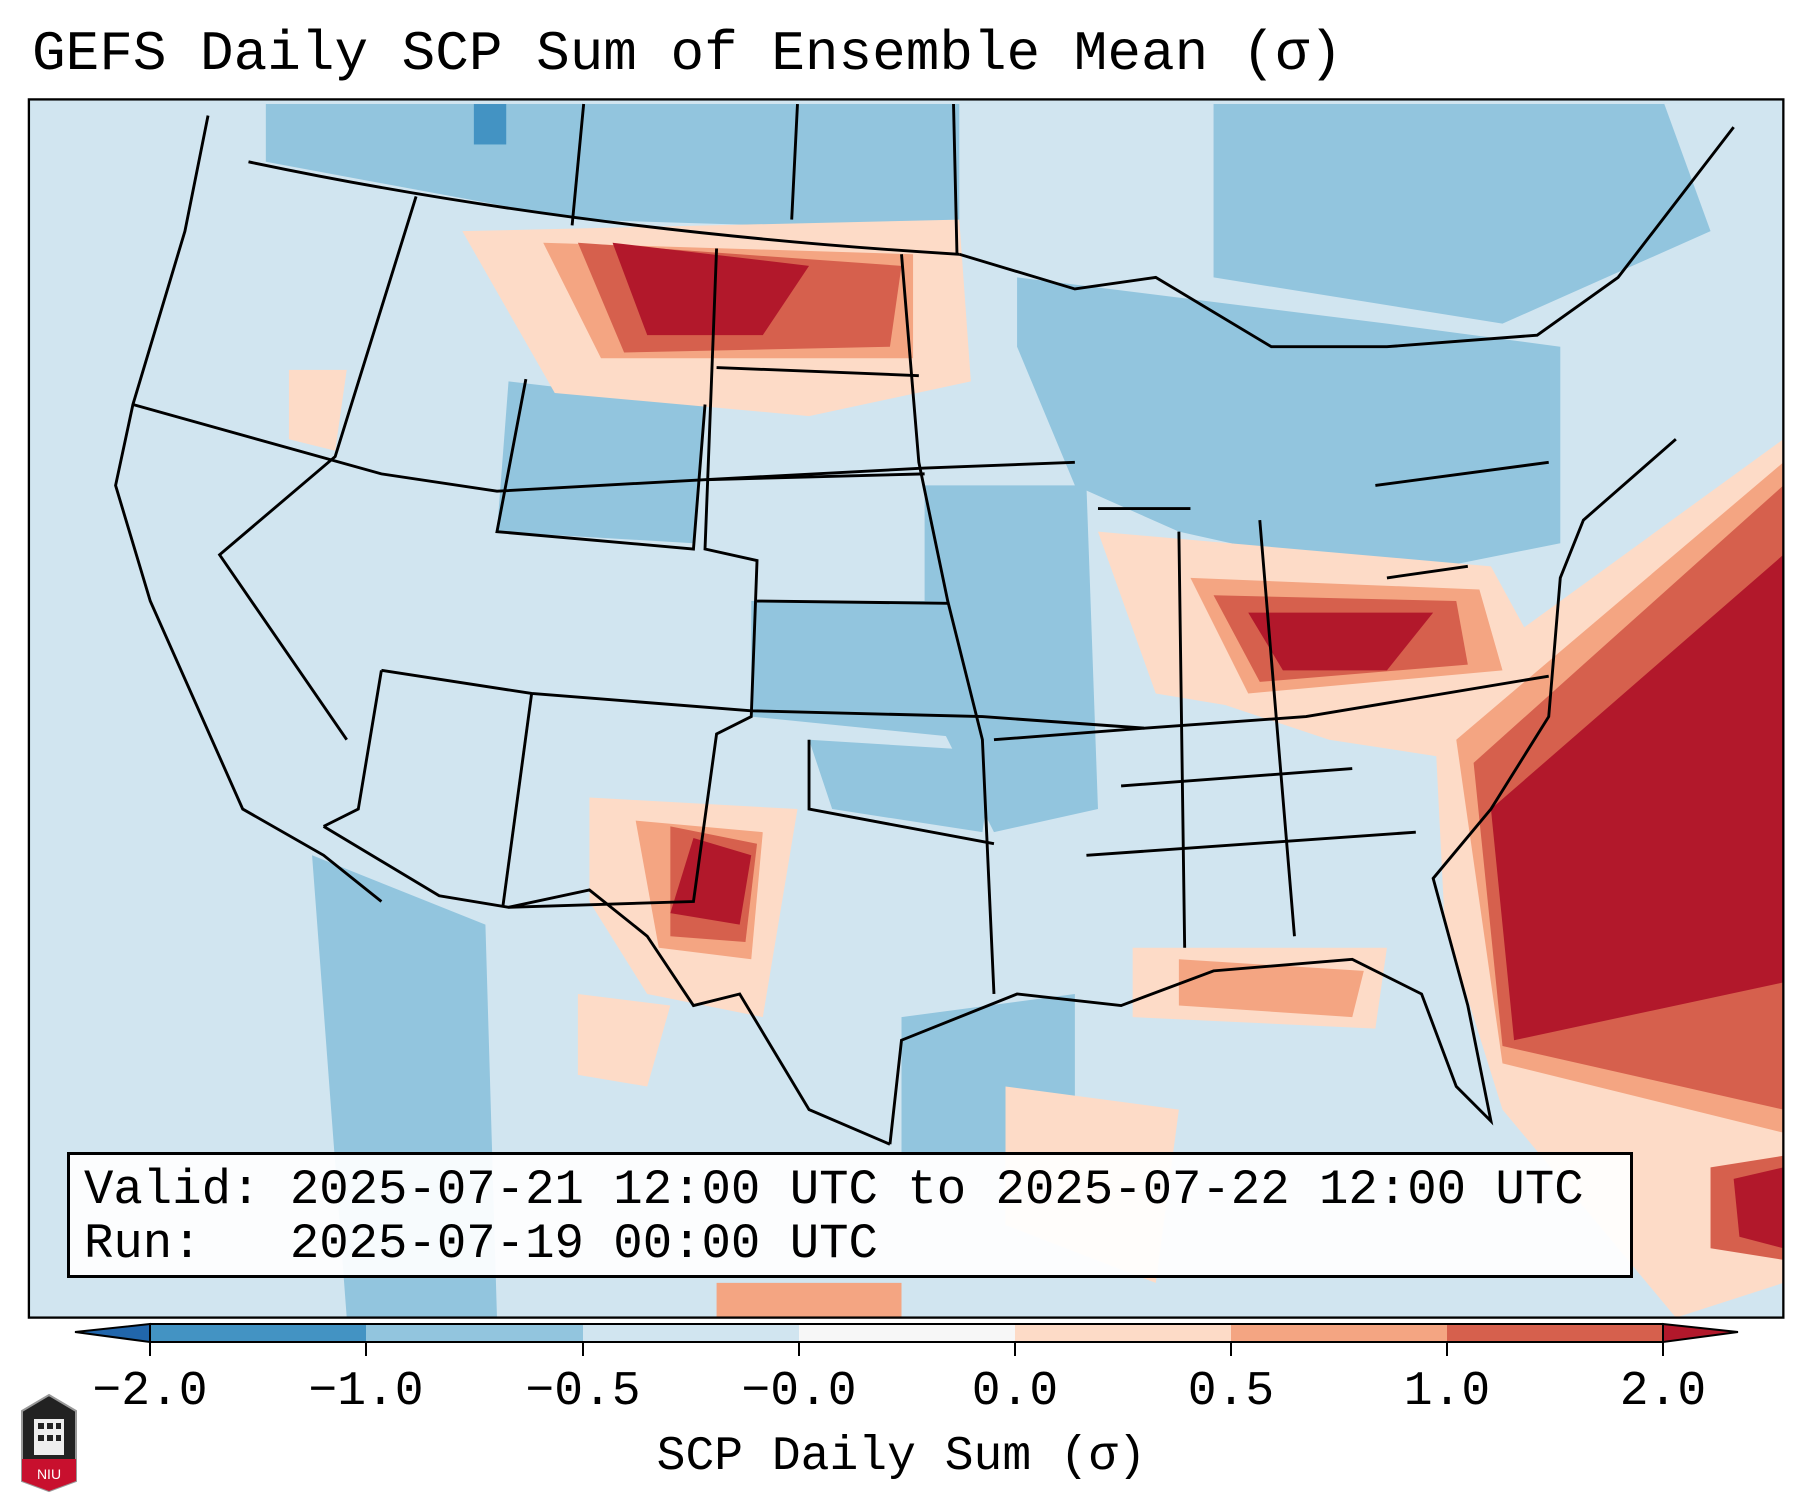 The image size is (1803, 1506). Describe the element at coordinates (112, 1333) in the screenshot. I see `colorbar-extend-low` at that location.